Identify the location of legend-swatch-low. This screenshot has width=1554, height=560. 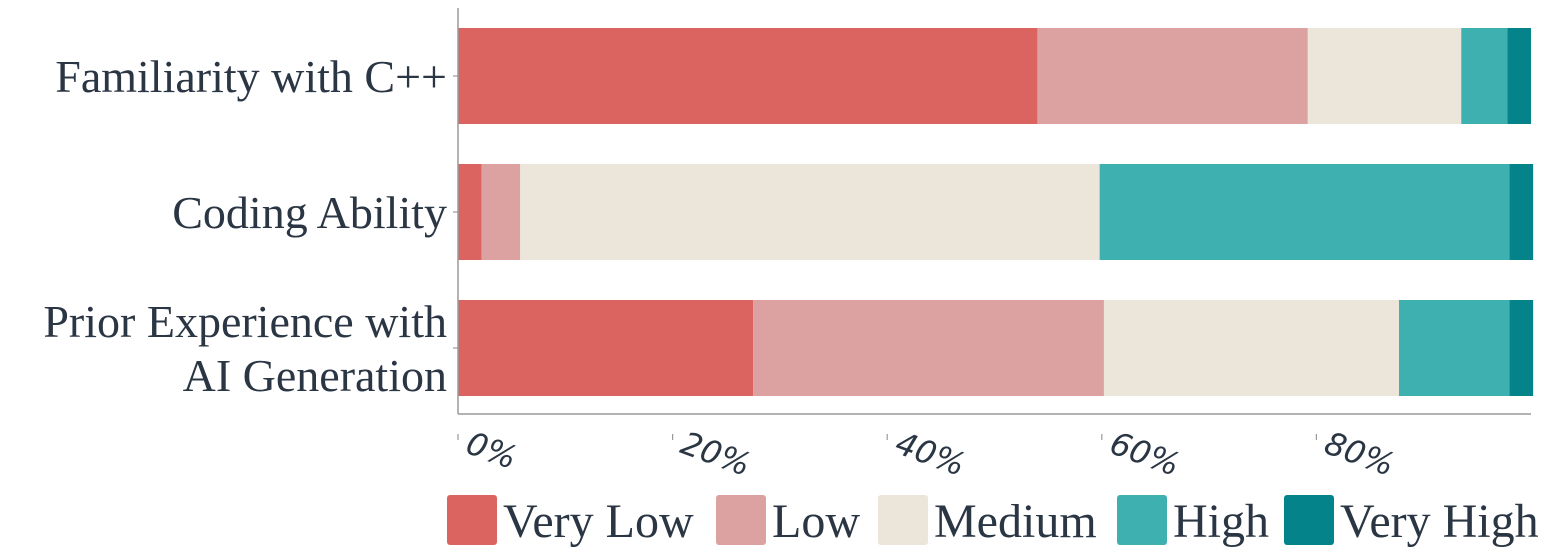
(741, 520).